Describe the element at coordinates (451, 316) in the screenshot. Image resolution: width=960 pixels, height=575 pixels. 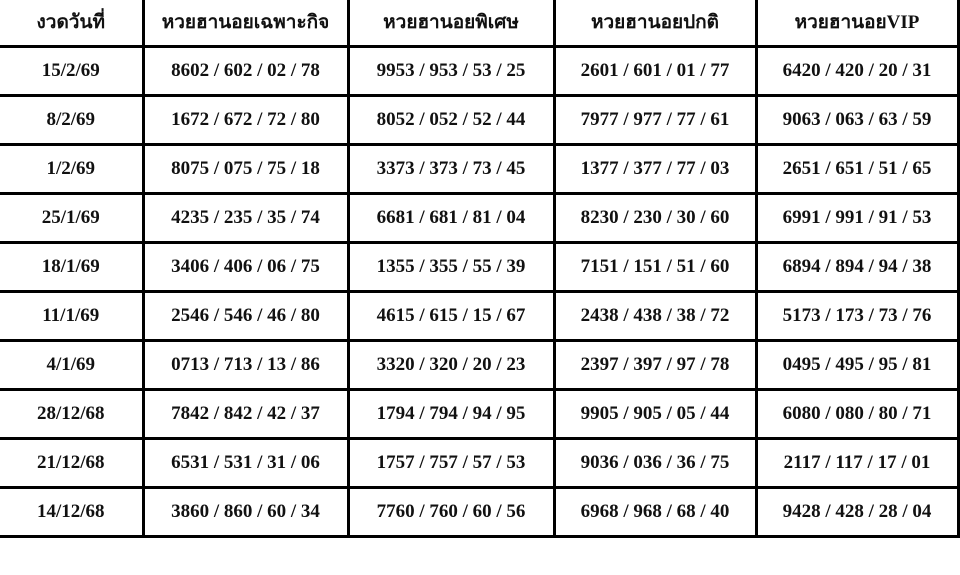
I see `hanoi-special-cell: 4615 / 615 / 15 / 67` at that location.